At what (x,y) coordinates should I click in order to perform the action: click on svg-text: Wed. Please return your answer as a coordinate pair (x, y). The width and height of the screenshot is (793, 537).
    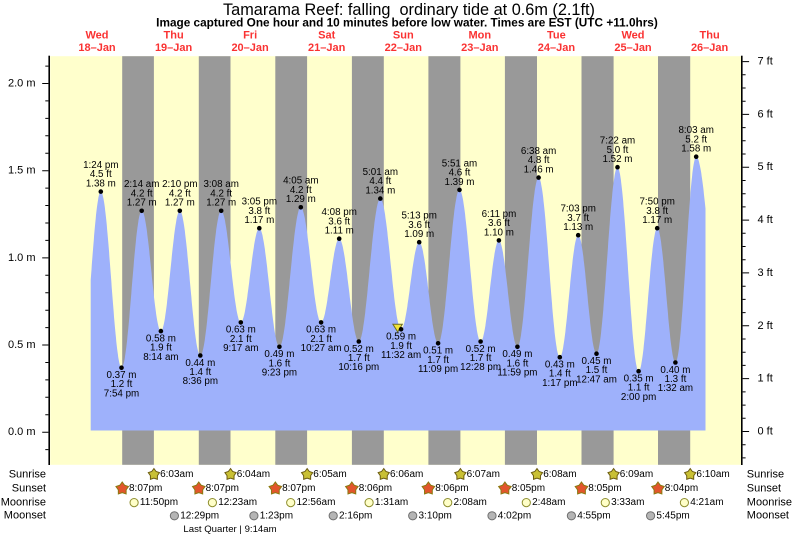
    Looking at the image, I should click on (96, 36).